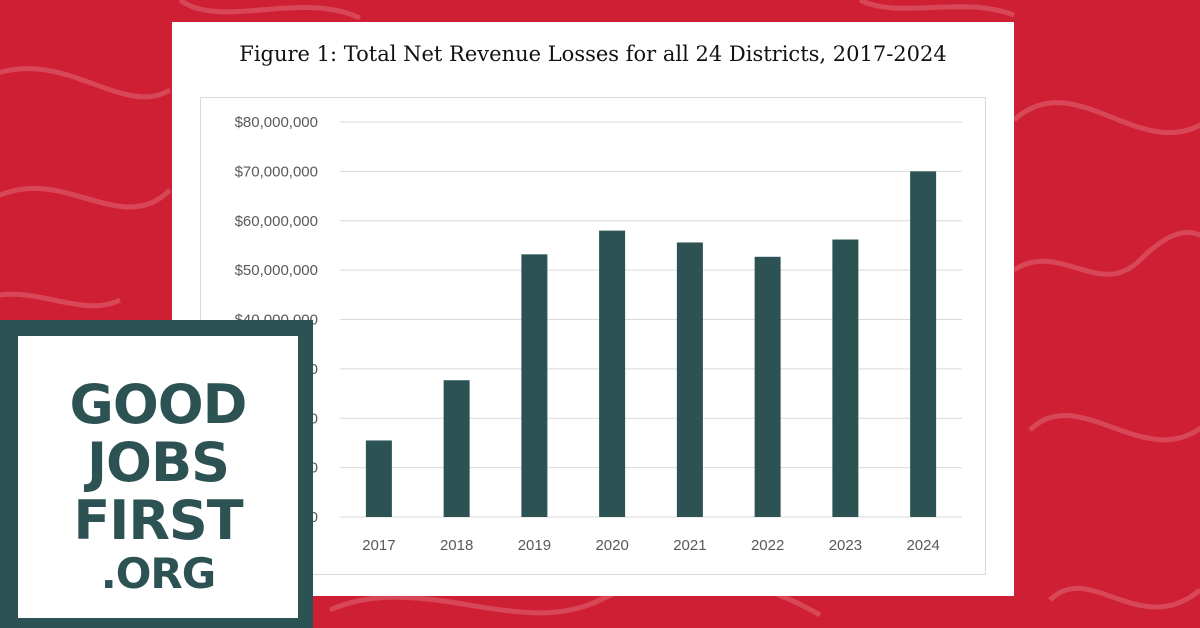  Describe the element at coordinates (845, 378) in the screenshot. I see `bar-2023` at that location.